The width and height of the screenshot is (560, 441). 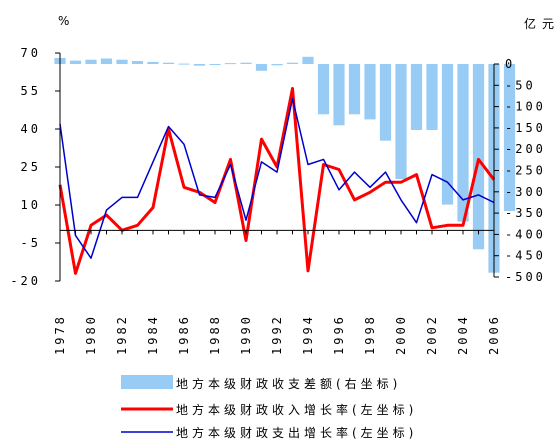 I want to click on bar-1988, so click(x=215, y=64).